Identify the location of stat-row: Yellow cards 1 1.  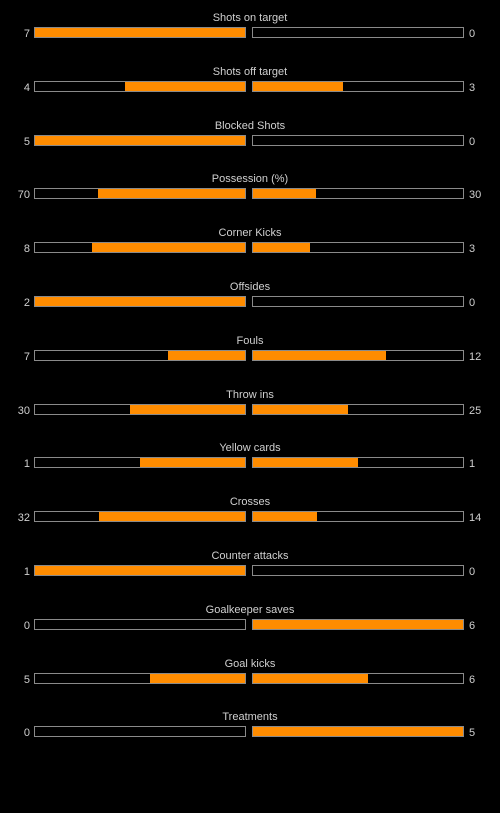
(250, 468).